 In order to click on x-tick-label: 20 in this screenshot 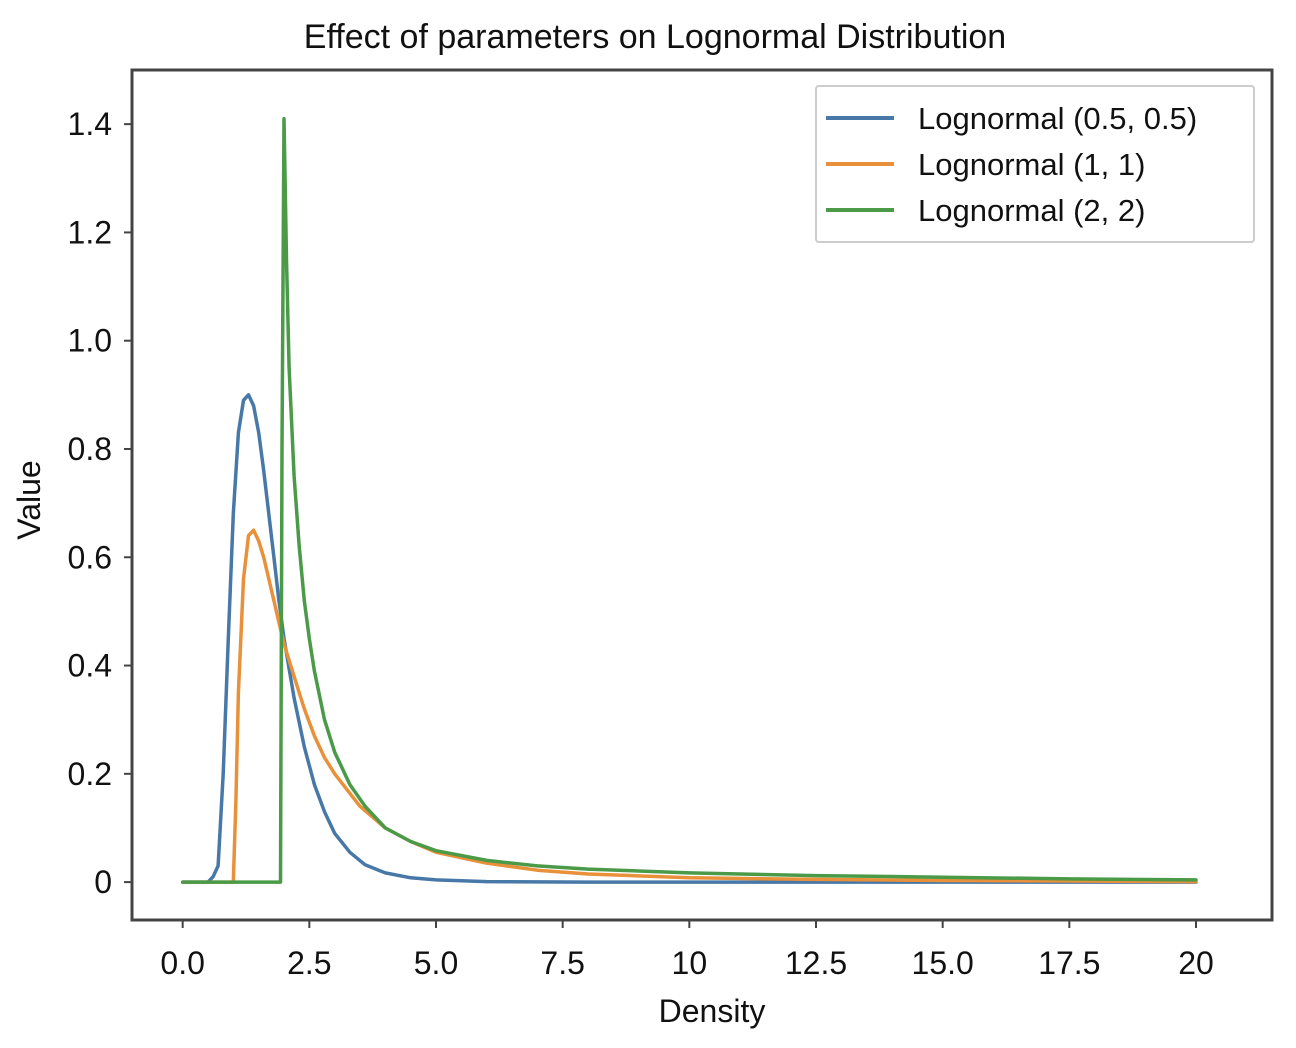, I will do `click(1196, 963)`.